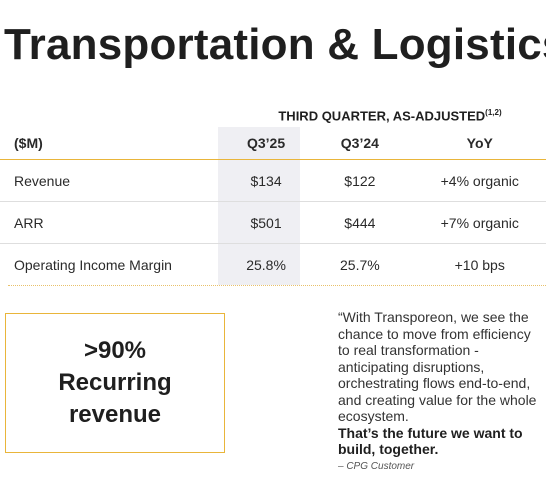  What do you see at coordinates (360, 264) in the screenshot?
I see `row-q3-24-value: 25.7%` at bounding box center [360, 264].